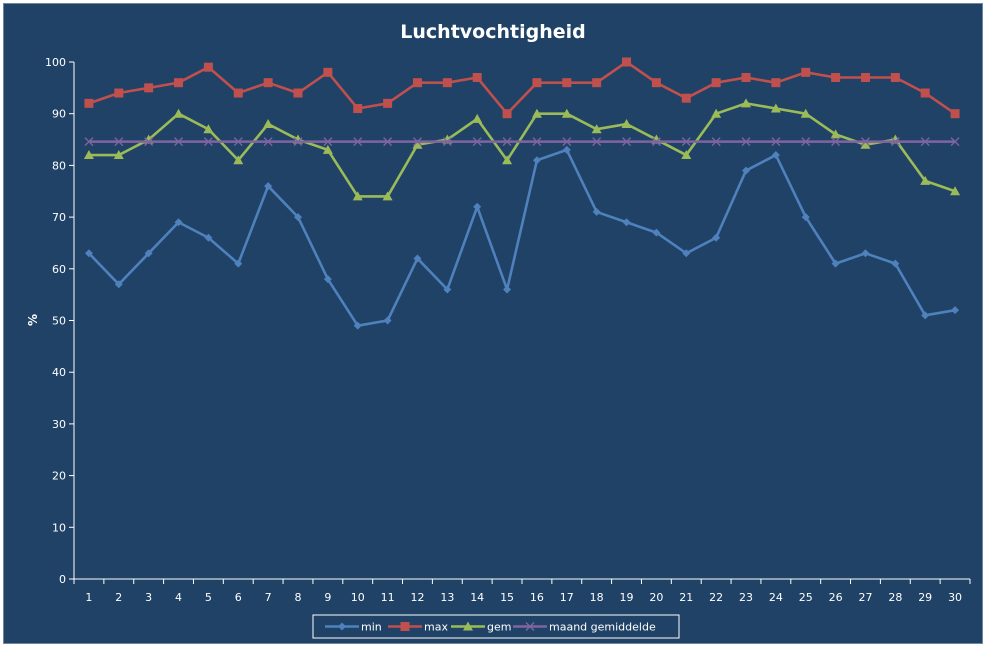 The height and width of the screenshot is (648, 987). What do you see at coordinates (436, 627) in the screenshot?
I see `legend-label: max` at bounding box center [436, 627].